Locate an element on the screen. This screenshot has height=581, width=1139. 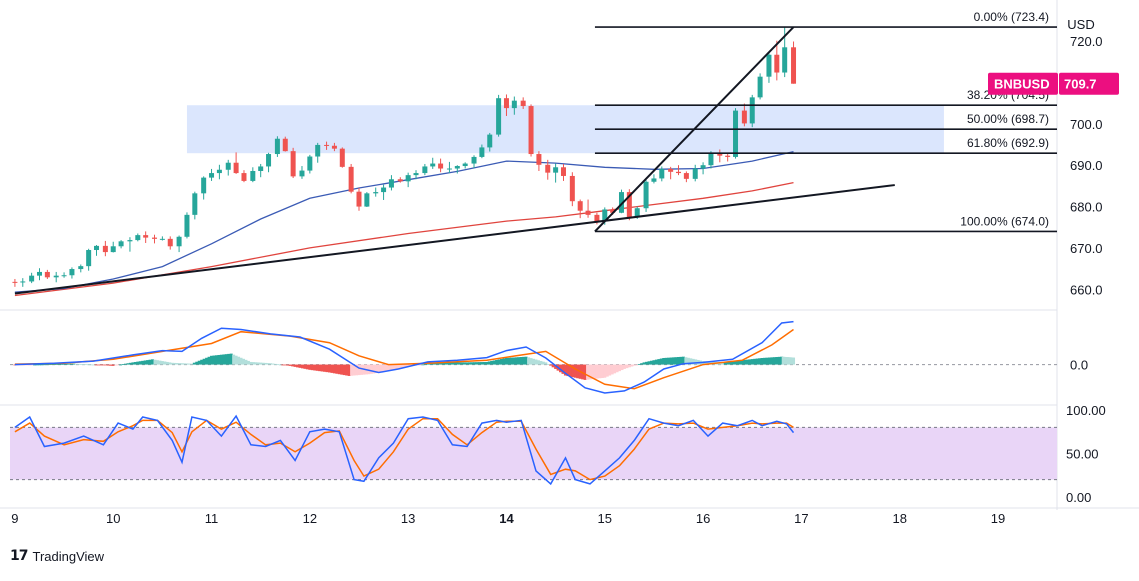
trendline is located at coordinates (454, 239).